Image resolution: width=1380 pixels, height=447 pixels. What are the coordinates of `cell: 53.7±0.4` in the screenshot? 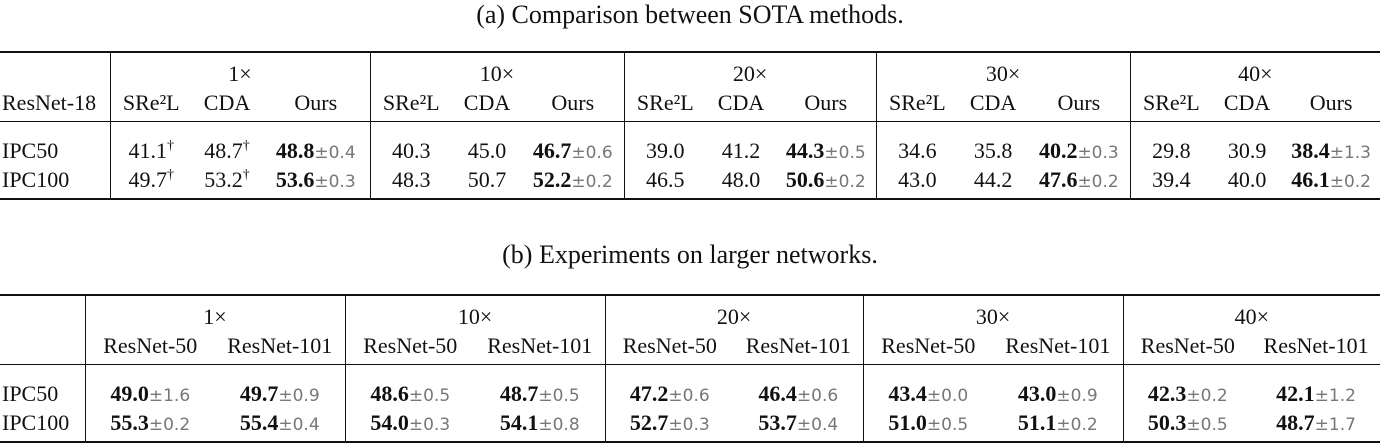 It's located at (798, 425).